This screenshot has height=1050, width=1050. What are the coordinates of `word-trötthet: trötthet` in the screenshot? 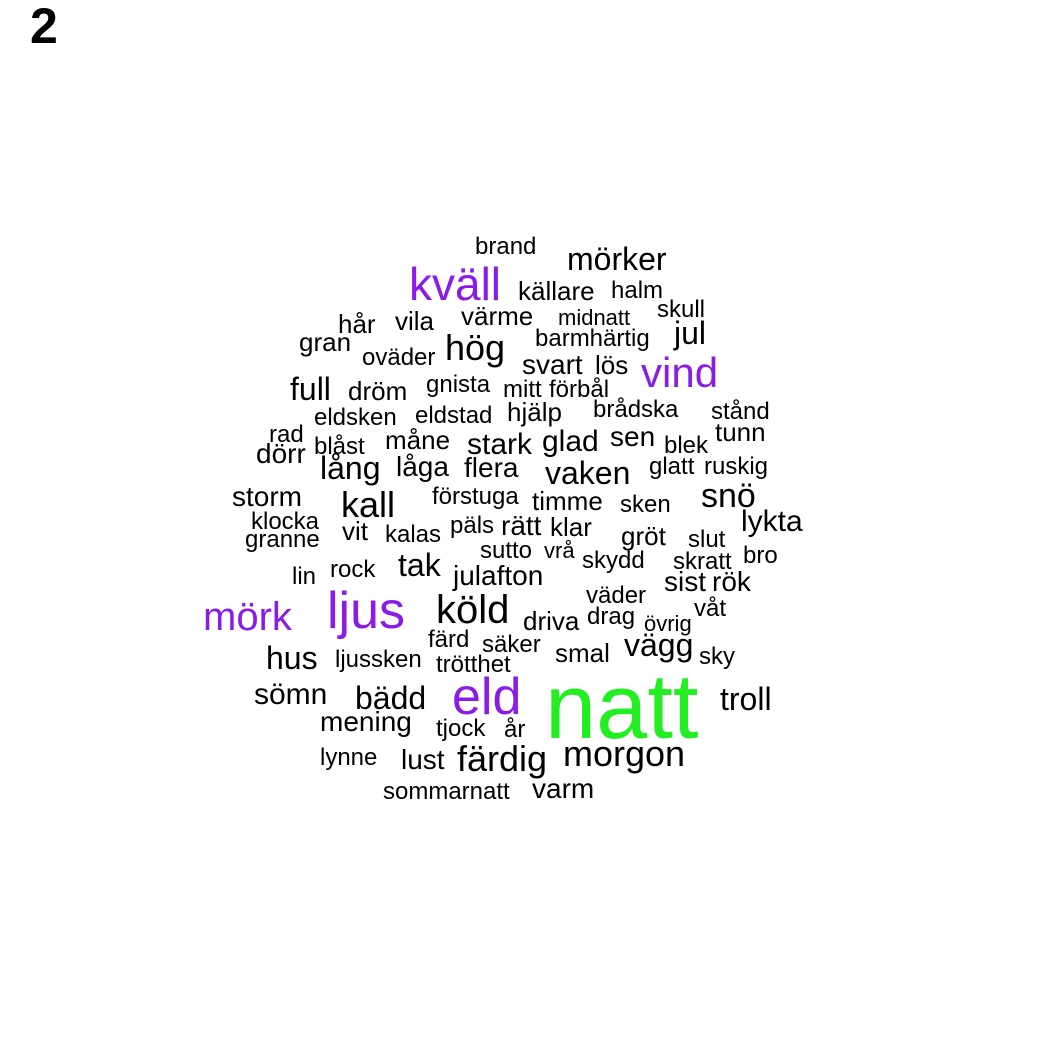 It's located at (473, 664).